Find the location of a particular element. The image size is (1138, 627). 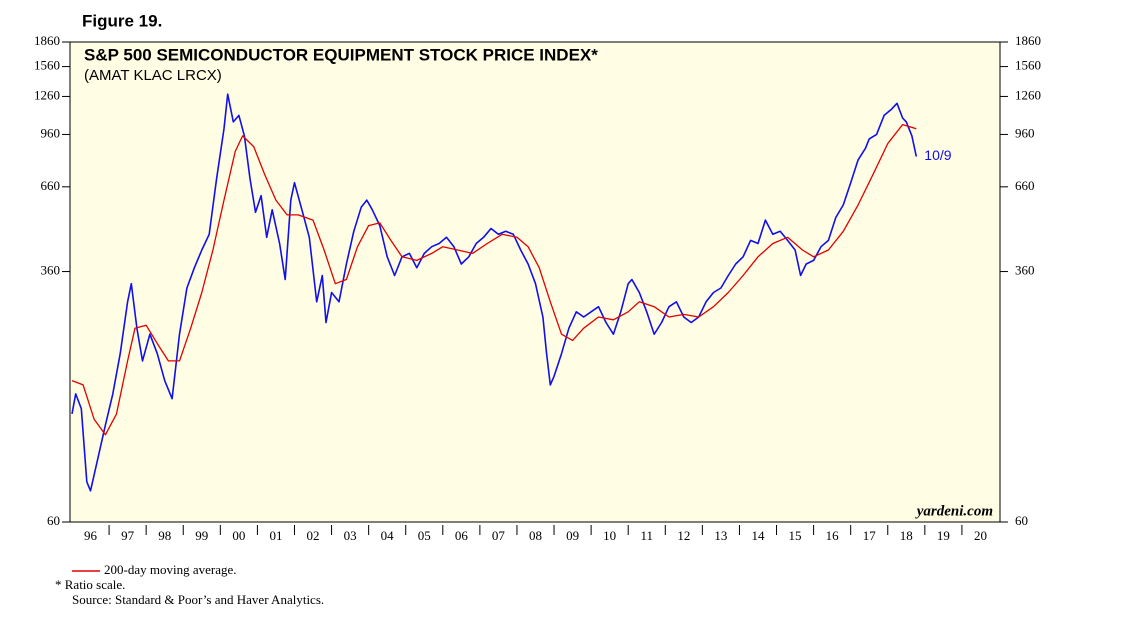

note: * Ratio scale. is located at coordinates (90, 584).